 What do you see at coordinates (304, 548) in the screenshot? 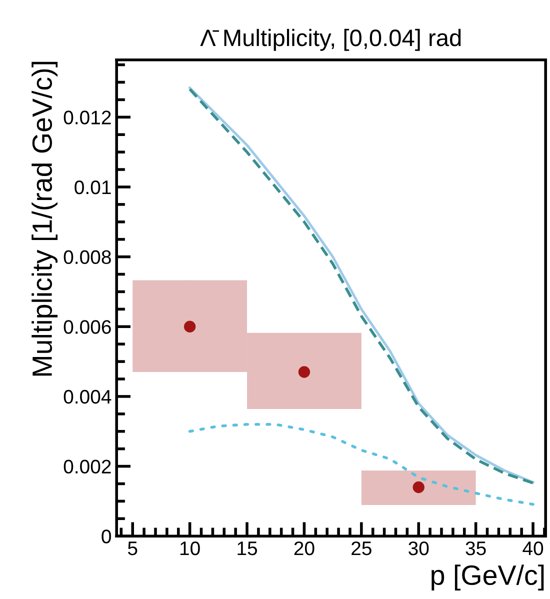
I see `x-tick-label: 20` at bounding box center [304, 548].